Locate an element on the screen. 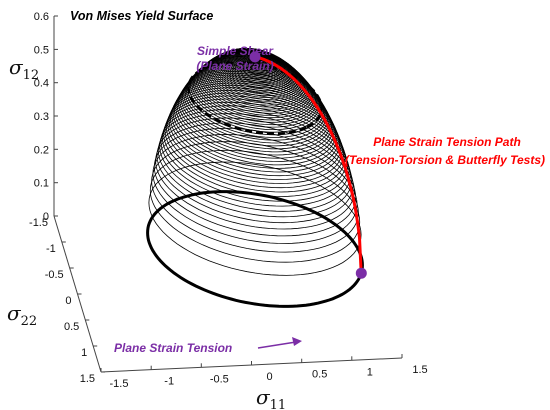 The width and height of the screenshot is (550, 410). z-tick-label: 0.5 is located at coordinates (41, 50).